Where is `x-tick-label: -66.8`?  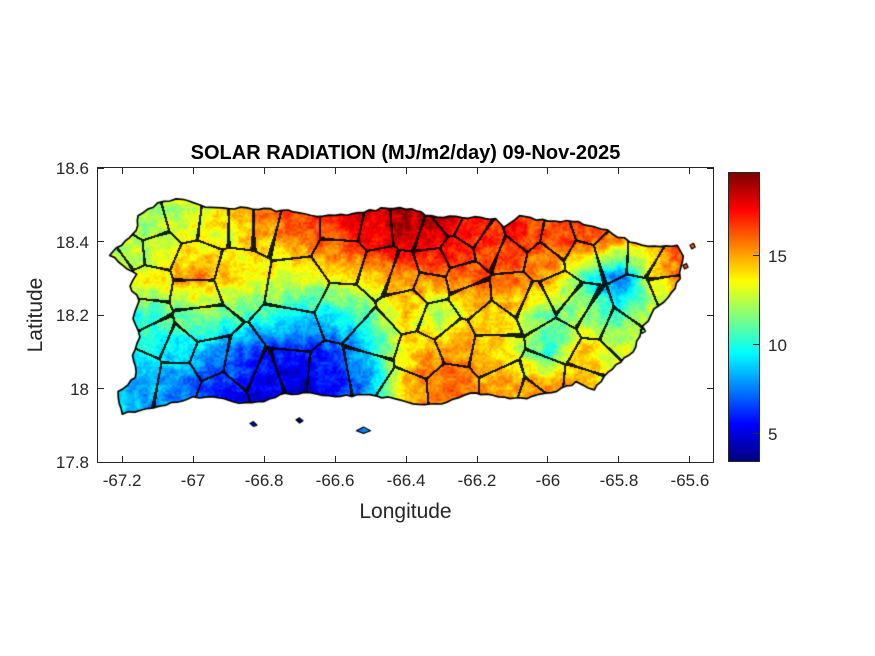 x-tick-label: -66.8 is located at coordinates (264, 480).